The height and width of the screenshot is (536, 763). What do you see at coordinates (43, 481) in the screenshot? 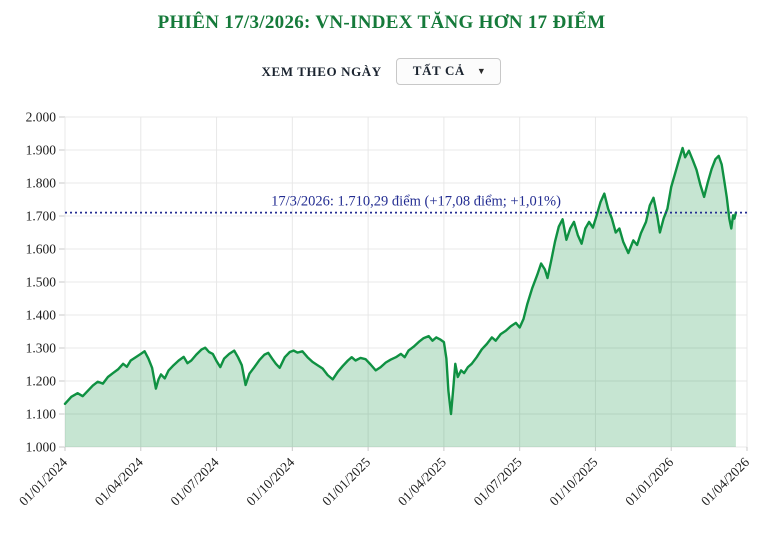
I see `x-axis-label: 01/01/2024` at bounding box center [43, 481].